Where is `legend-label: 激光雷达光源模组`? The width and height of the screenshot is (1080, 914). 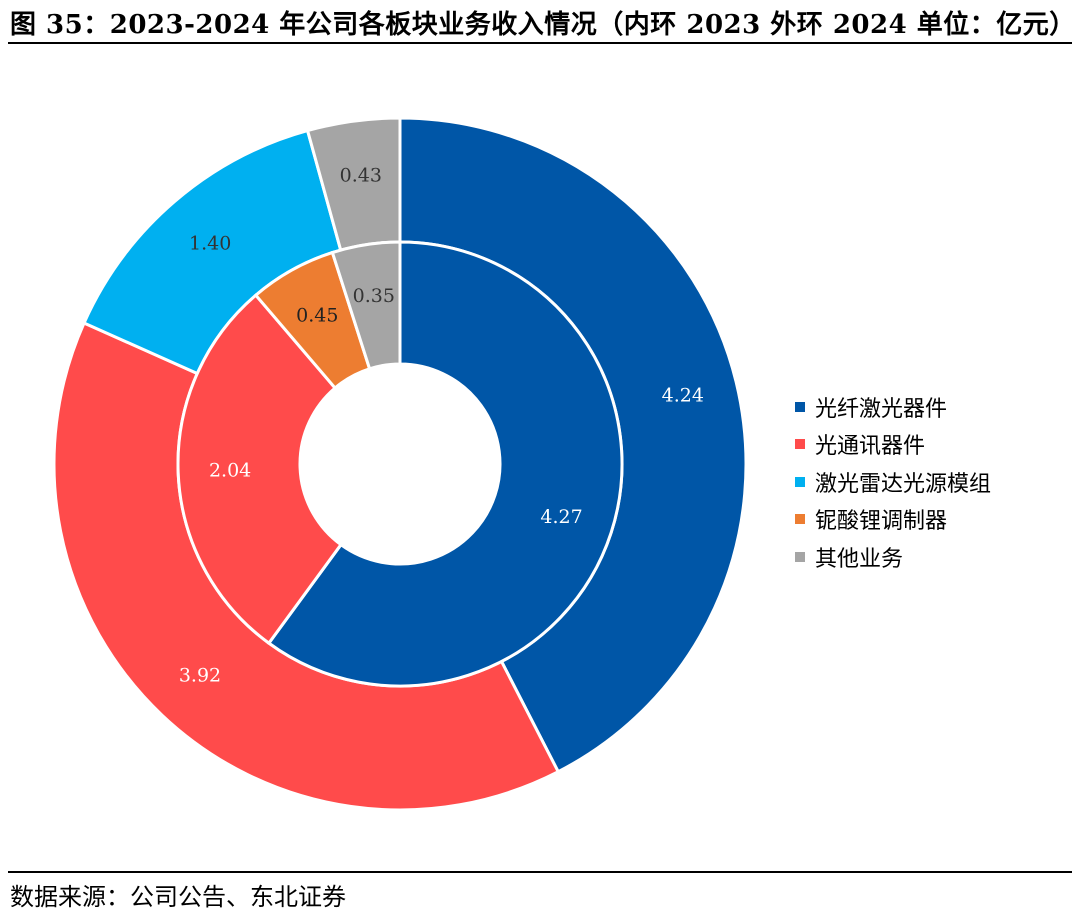 legend-label: 激光雷达光源模组 is located at coordinates (903, 484).